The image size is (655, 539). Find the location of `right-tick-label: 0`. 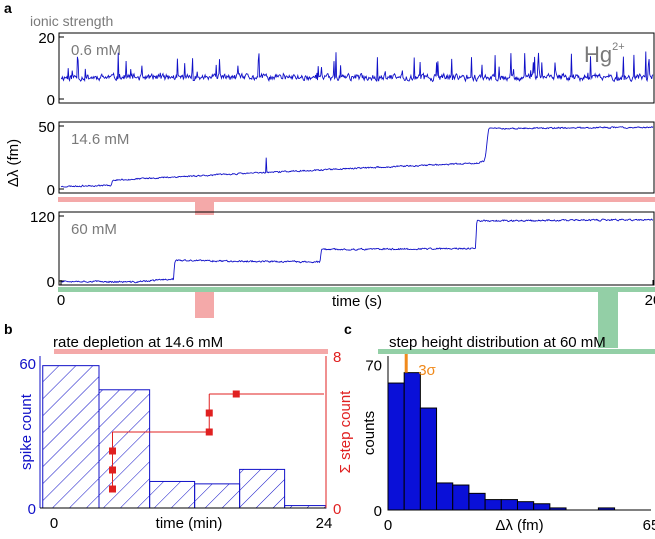

right-tick-label: 0 is located at coordinates (337, 509).